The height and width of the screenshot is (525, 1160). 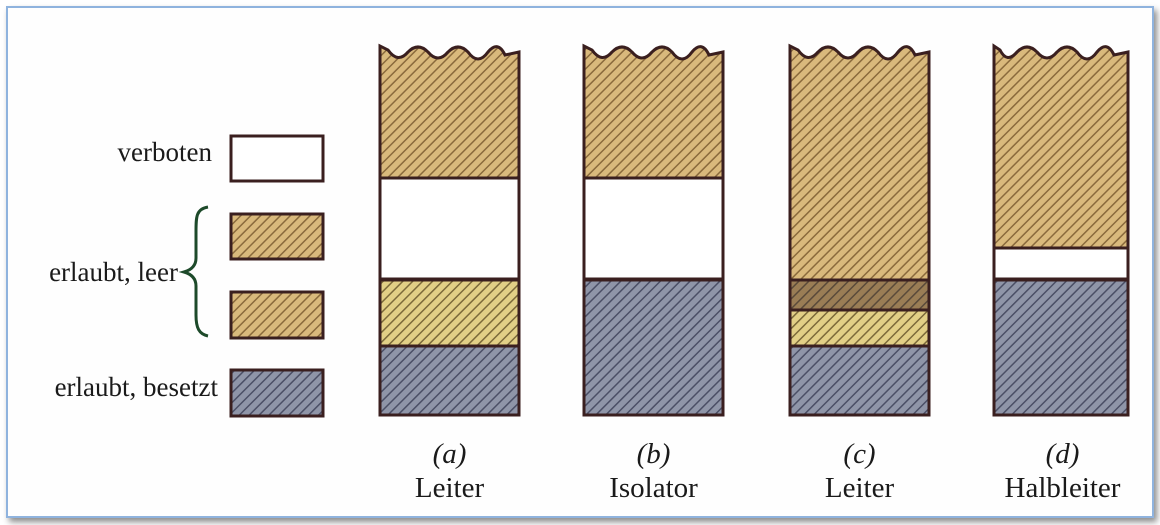 What do you see at coordinates (136, 387) in the screenshot?
I see `legend-label-allowed-occupied: erlaubt, besetzt` at bounding box center [136, 387].